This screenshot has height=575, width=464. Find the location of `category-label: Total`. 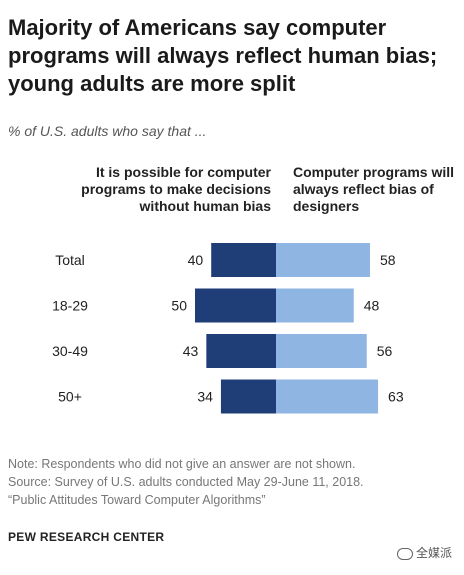

category-label: Total is located at coordinates (70, 260).